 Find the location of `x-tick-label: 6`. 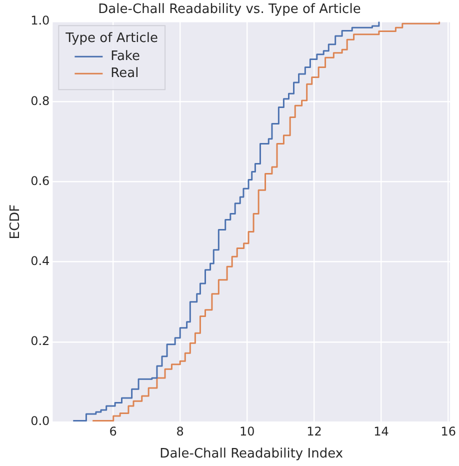

x-tick-label: 6 is located at coordinates (113, 431).